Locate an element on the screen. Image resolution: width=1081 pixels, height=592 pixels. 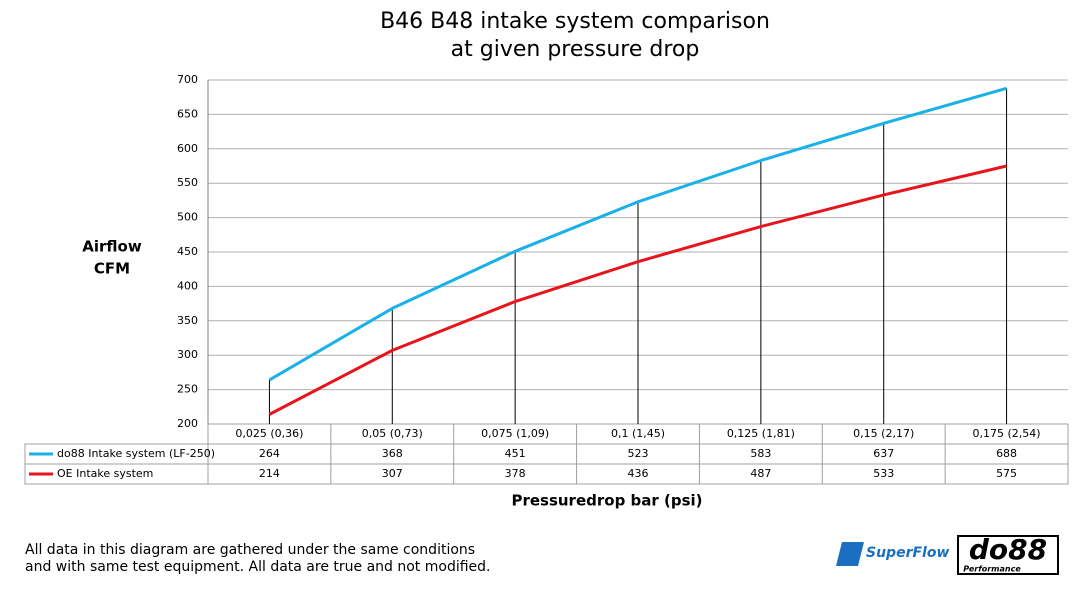
chart-title: B46 B48 intake system comparison is located at coordinates (575, 21).